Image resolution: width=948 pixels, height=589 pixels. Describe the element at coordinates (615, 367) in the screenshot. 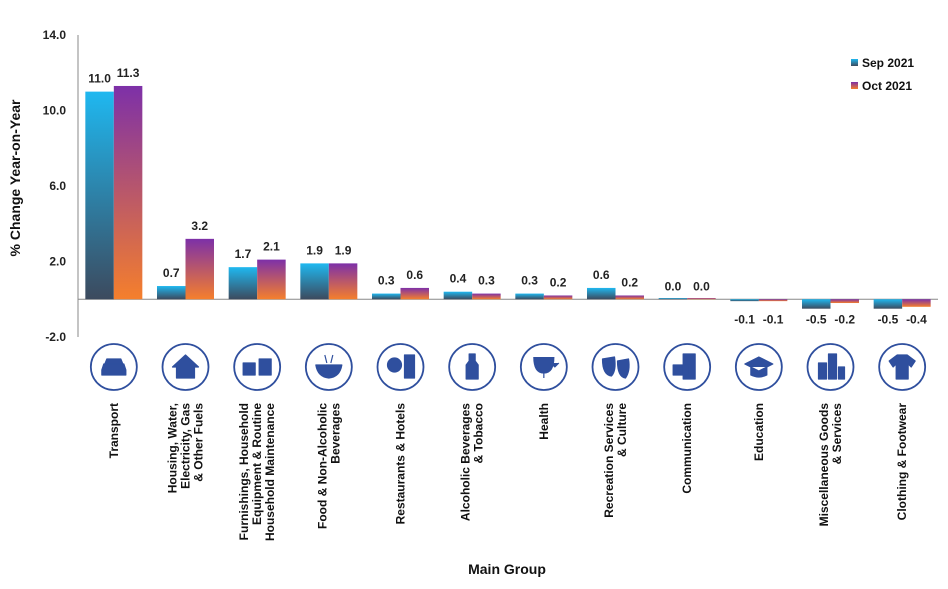

I see `theatre-masks-icon` at that location.